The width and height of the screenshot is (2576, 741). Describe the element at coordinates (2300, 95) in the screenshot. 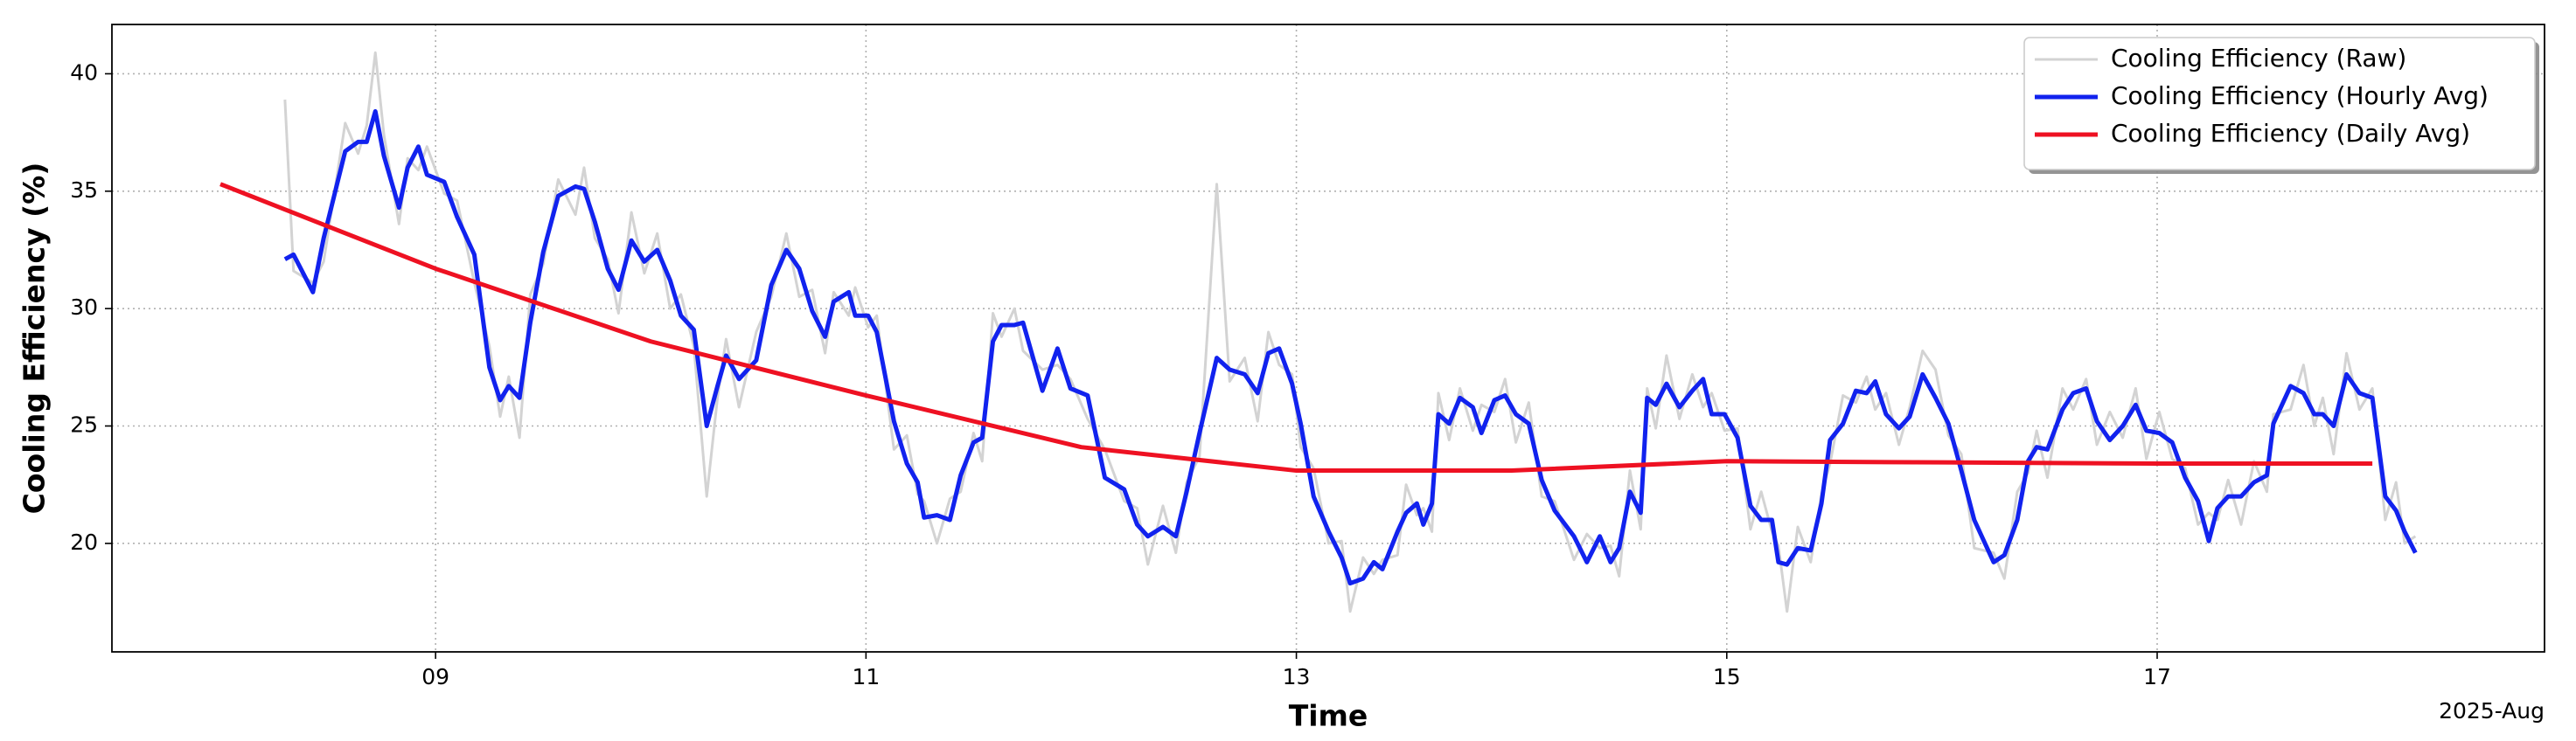

I see `legend-label: Cooling Efficiency (Hourly Avg)` at that location.